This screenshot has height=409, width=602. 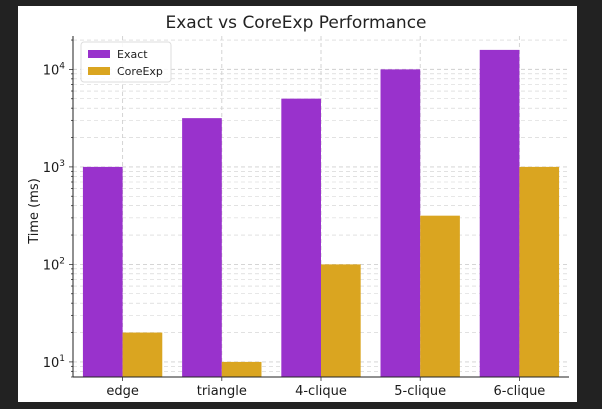 What do you see at coordinates (132, 54) in the screenshot?
I see `legend-label-exact: Exact` at bounding box center [132, 54].